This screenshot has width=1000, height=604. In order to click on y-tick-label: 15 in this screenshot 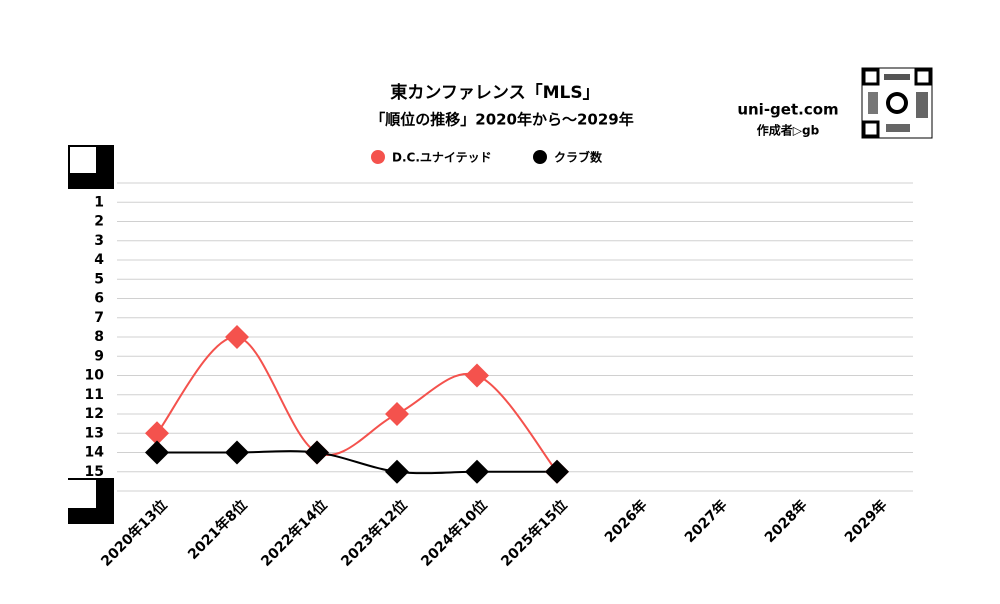, I will do `click(94, 472)`.